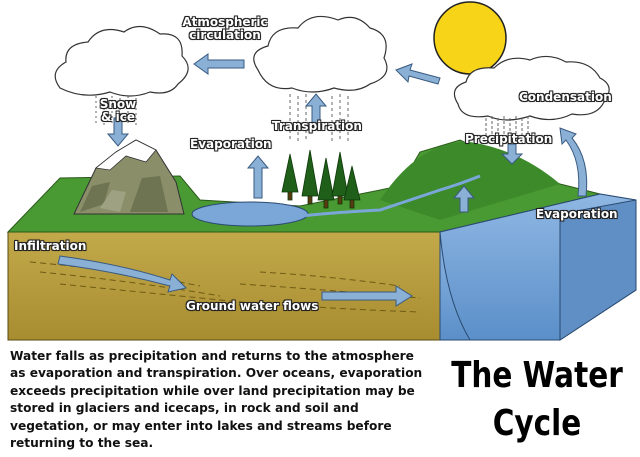 The width and height of the screenshot is (640, 457). I want to click on label-ground-water-flows: Ground water flows, so click(252, 306).